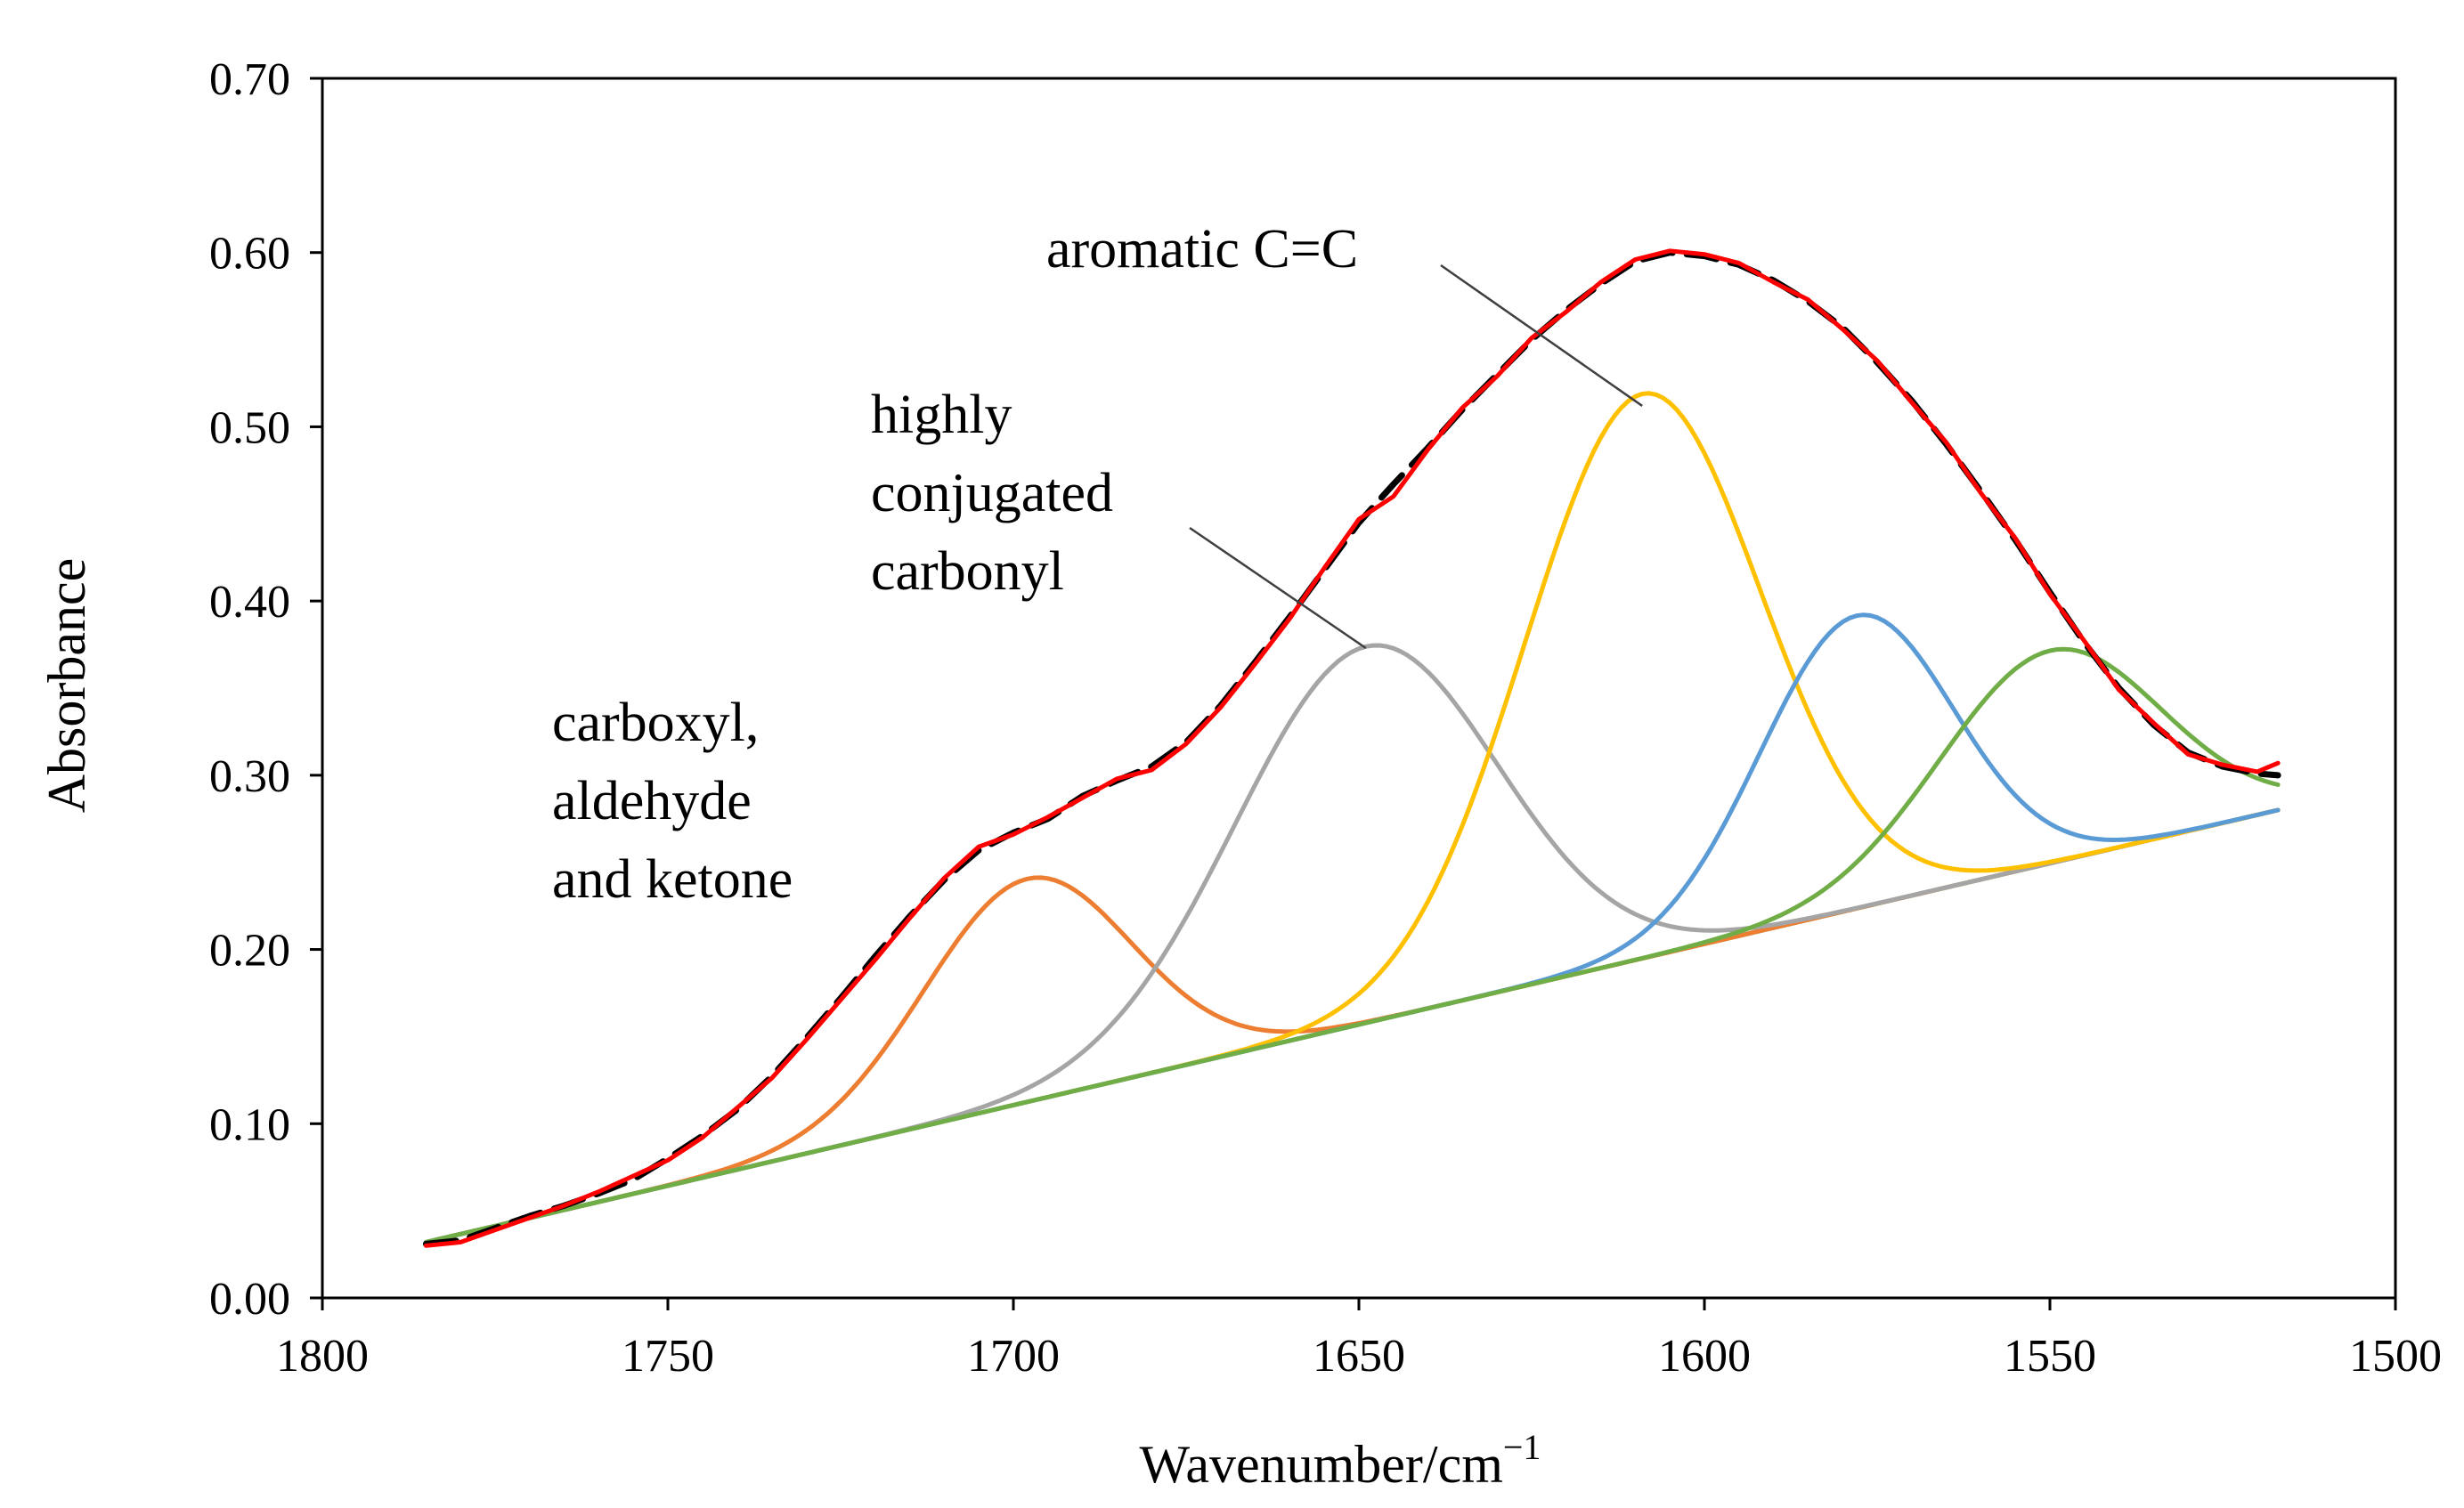  Describe the element at coordinates (668, 1356) in the screenshot. I see `x-tick-label: 1750` at that location.